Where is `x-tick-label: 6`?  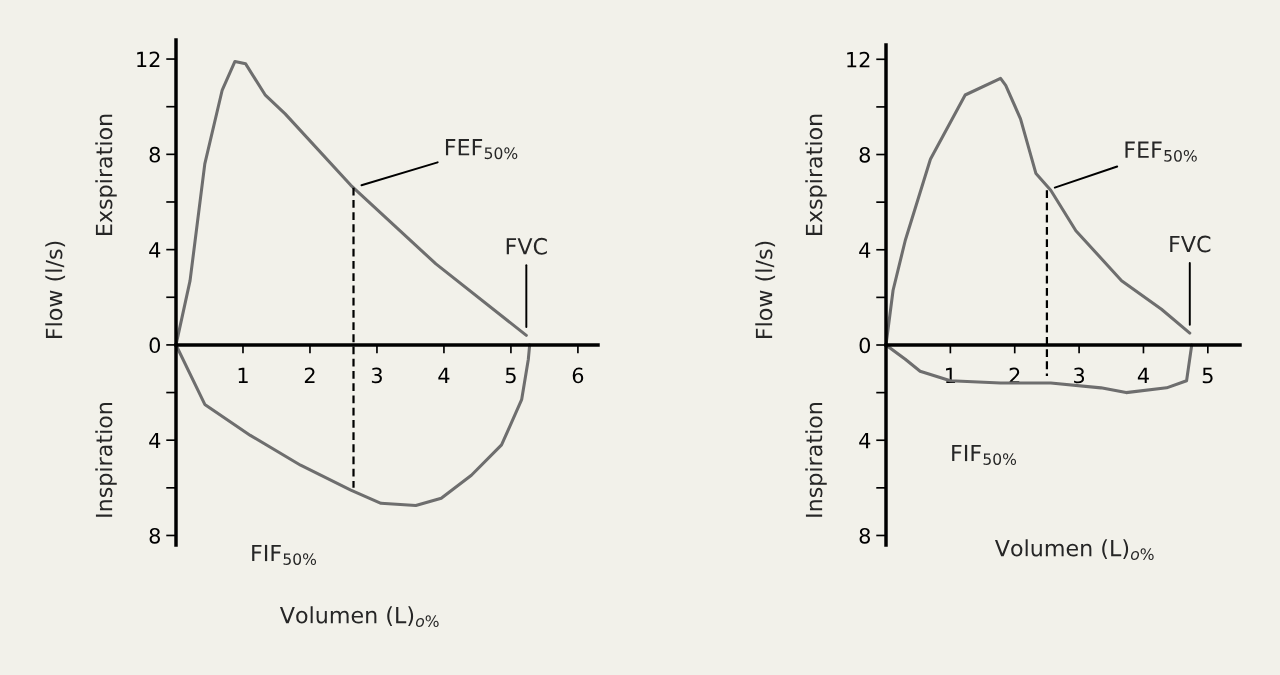 x-tick-label: 6 is located at coordinates (578, 375).